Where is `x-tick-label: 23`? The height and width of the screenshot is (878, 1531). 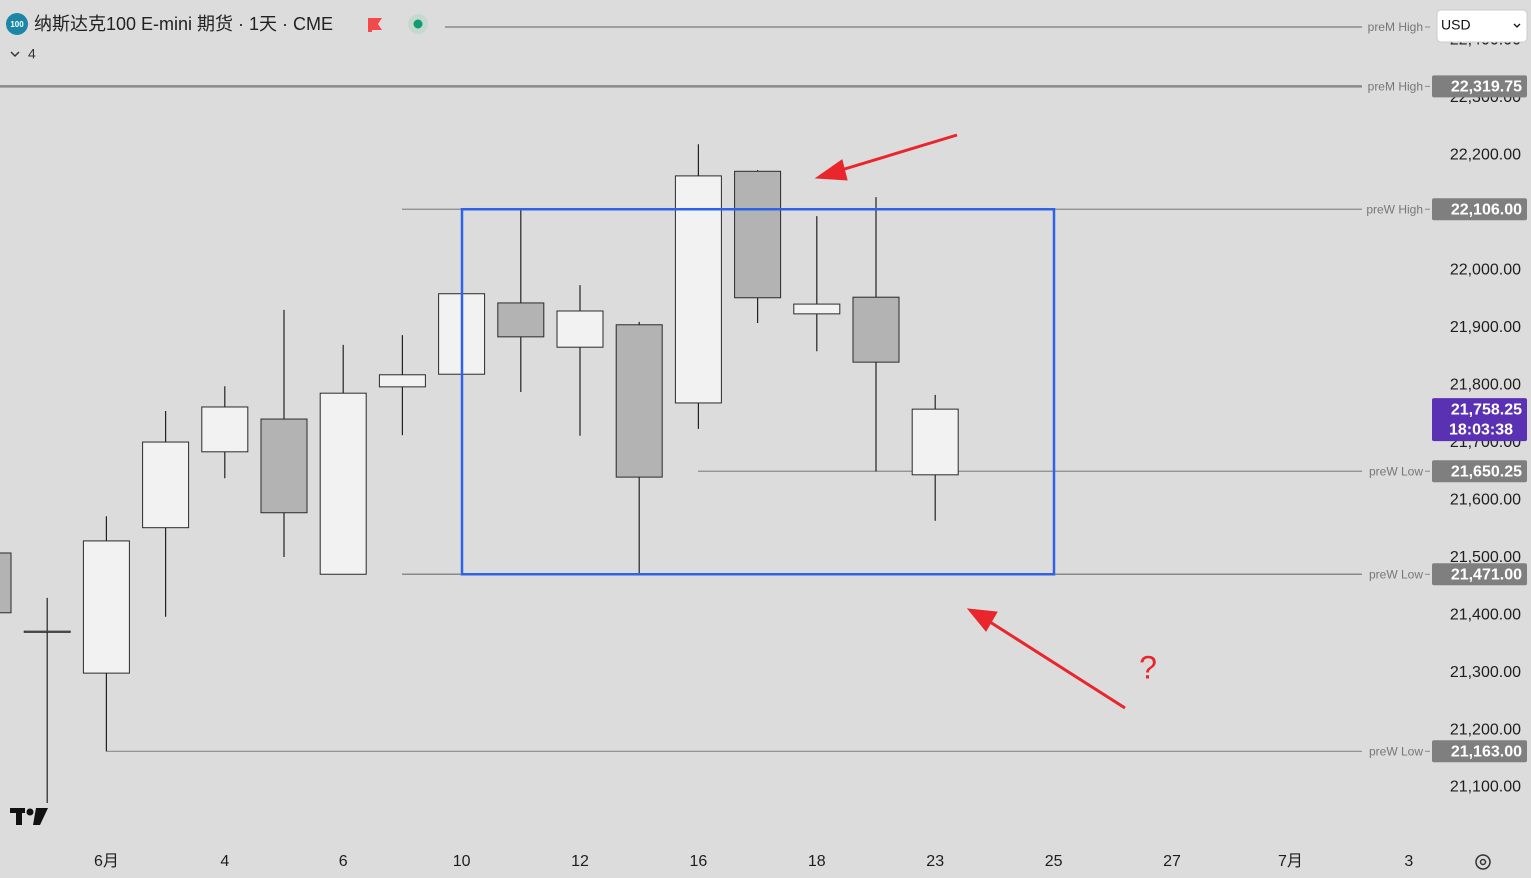
x-tick-label: 23 is located at coordinates (935, 861).